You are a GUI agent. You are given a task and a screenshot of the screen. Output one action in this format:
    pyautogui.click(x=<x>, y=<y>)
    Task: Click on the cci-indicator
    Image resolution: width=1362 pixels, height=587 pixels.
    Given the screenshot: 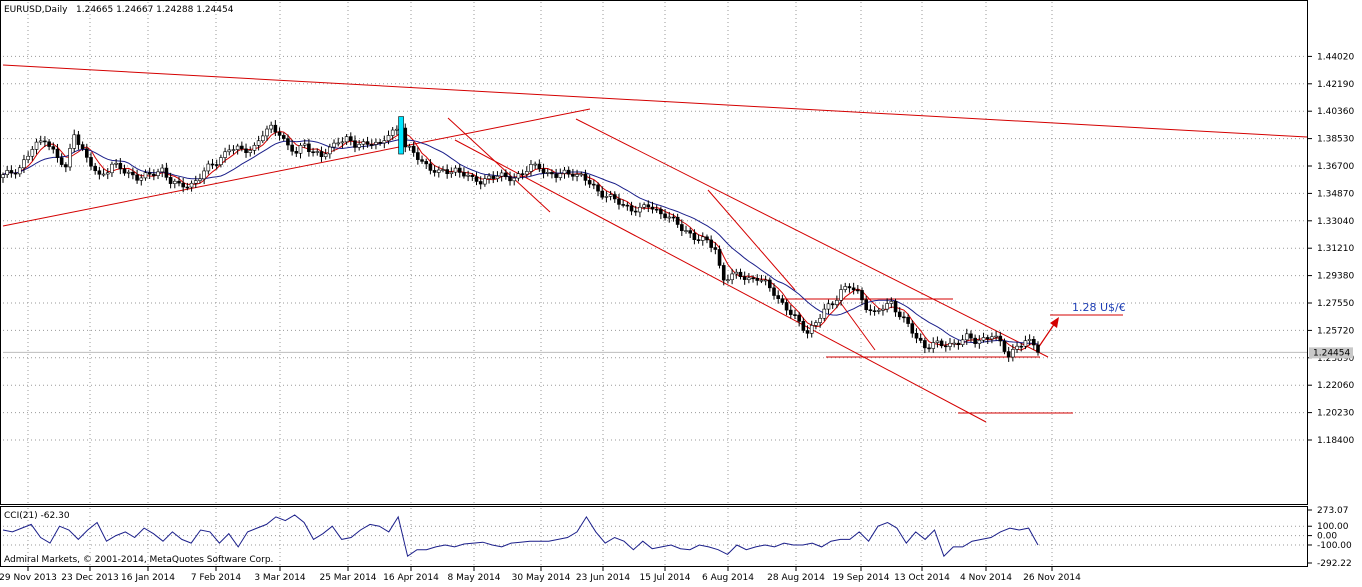 What is the action you would take?
    pyautogui.click(x=520, y=536)
    